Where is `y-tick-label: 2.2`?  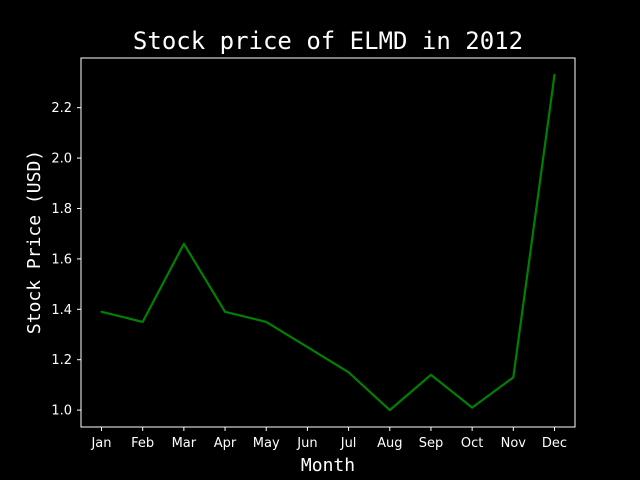
y-tick-label: 2.2 is located at coordinates (61, 108).